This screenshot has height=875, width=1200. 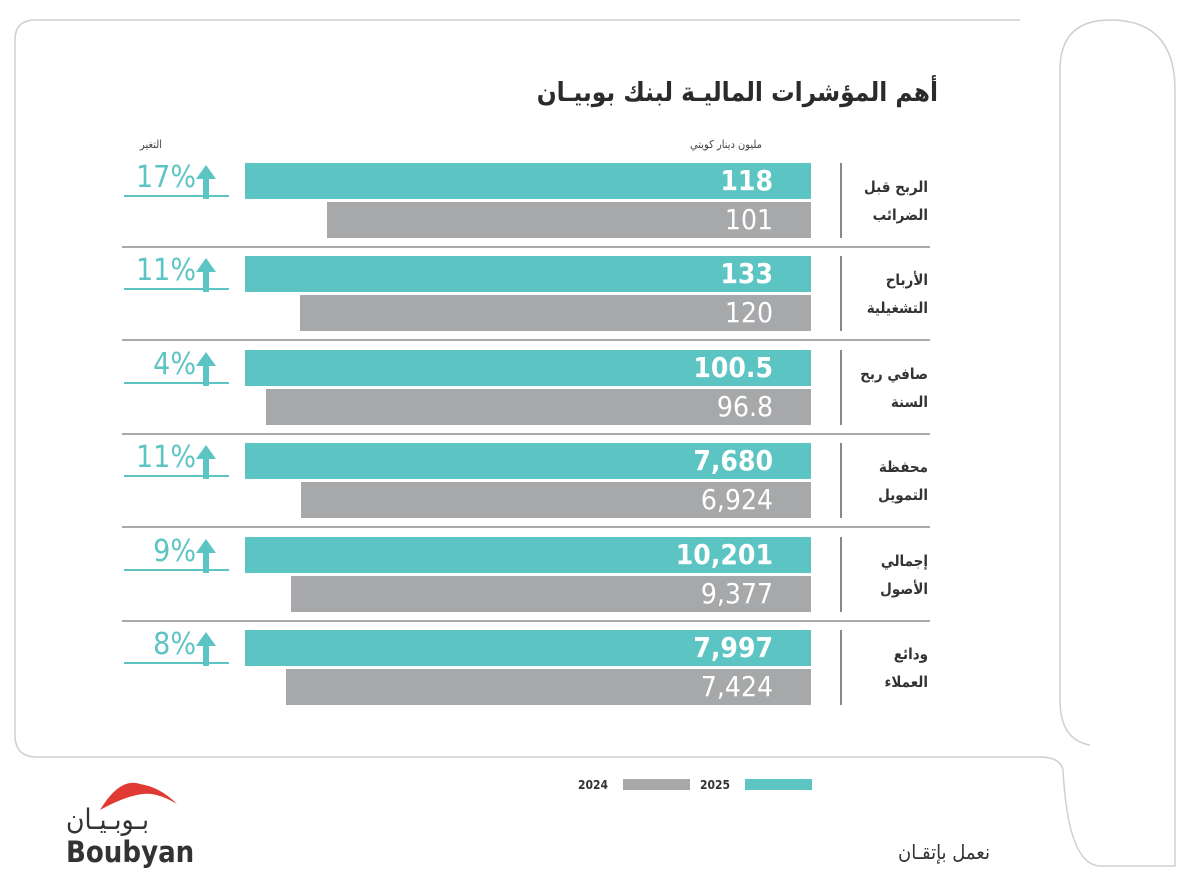 What do you see at coordinates (151, 144) in the screenshot?
I see `change-header: التغير` at bounding box center [151, 144].